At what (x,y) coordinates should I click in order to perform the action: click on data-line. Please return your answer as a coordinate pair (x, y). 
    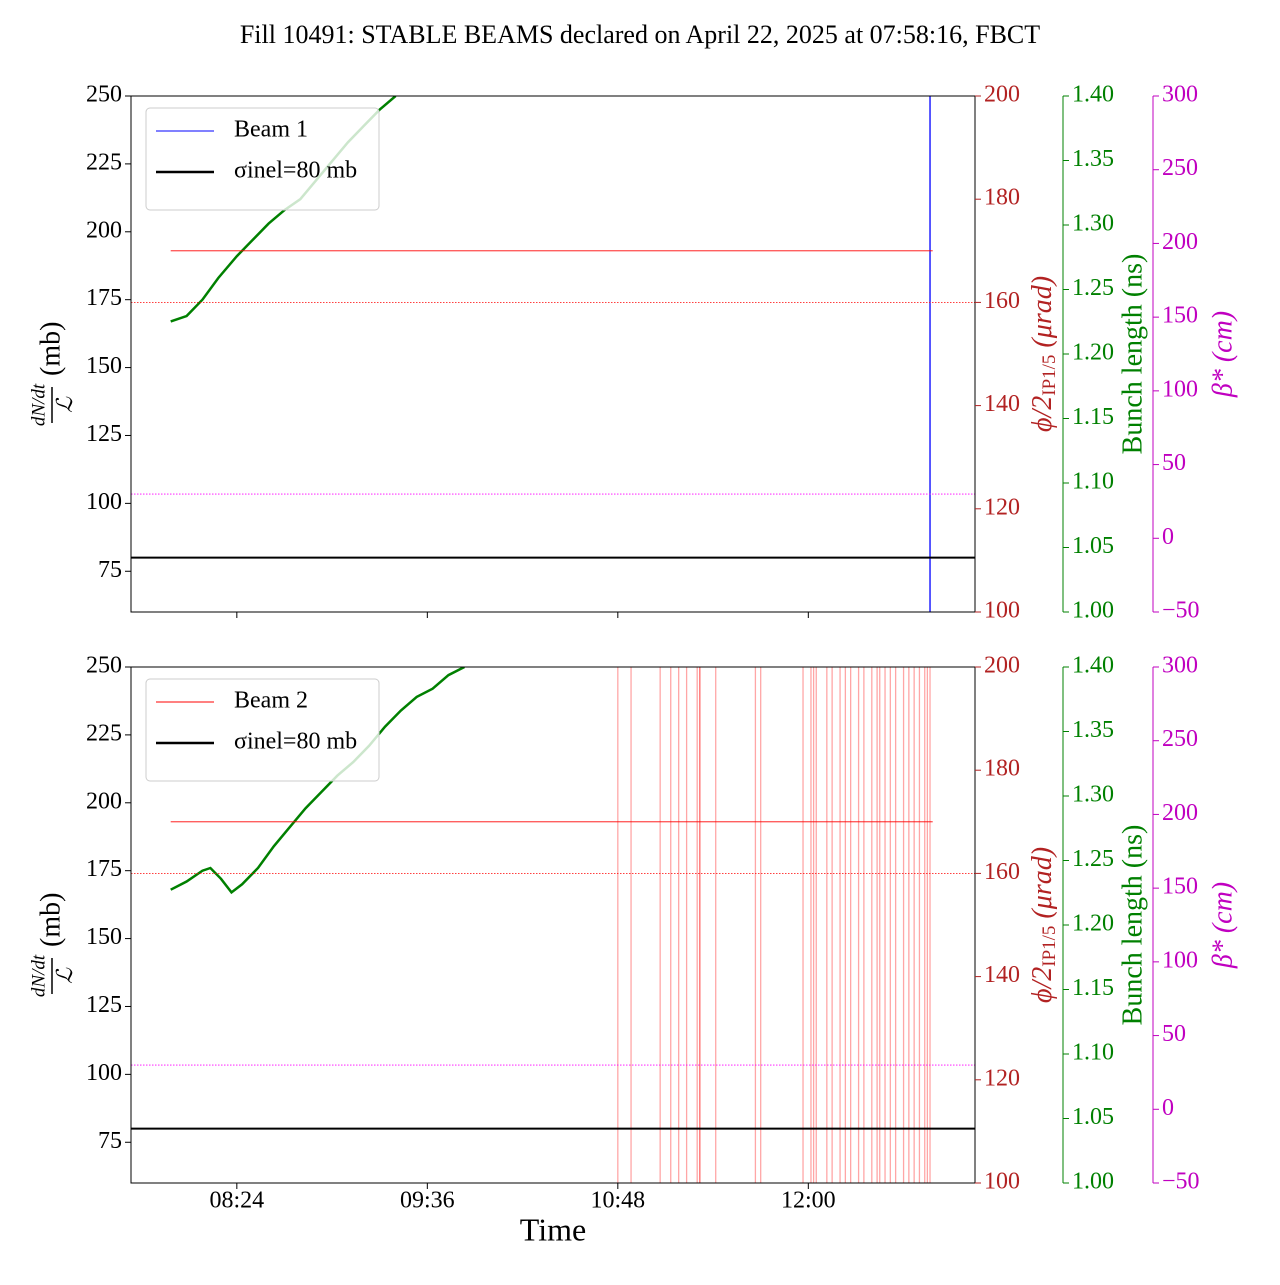
    Looking at the image, I should click on (317, 781).